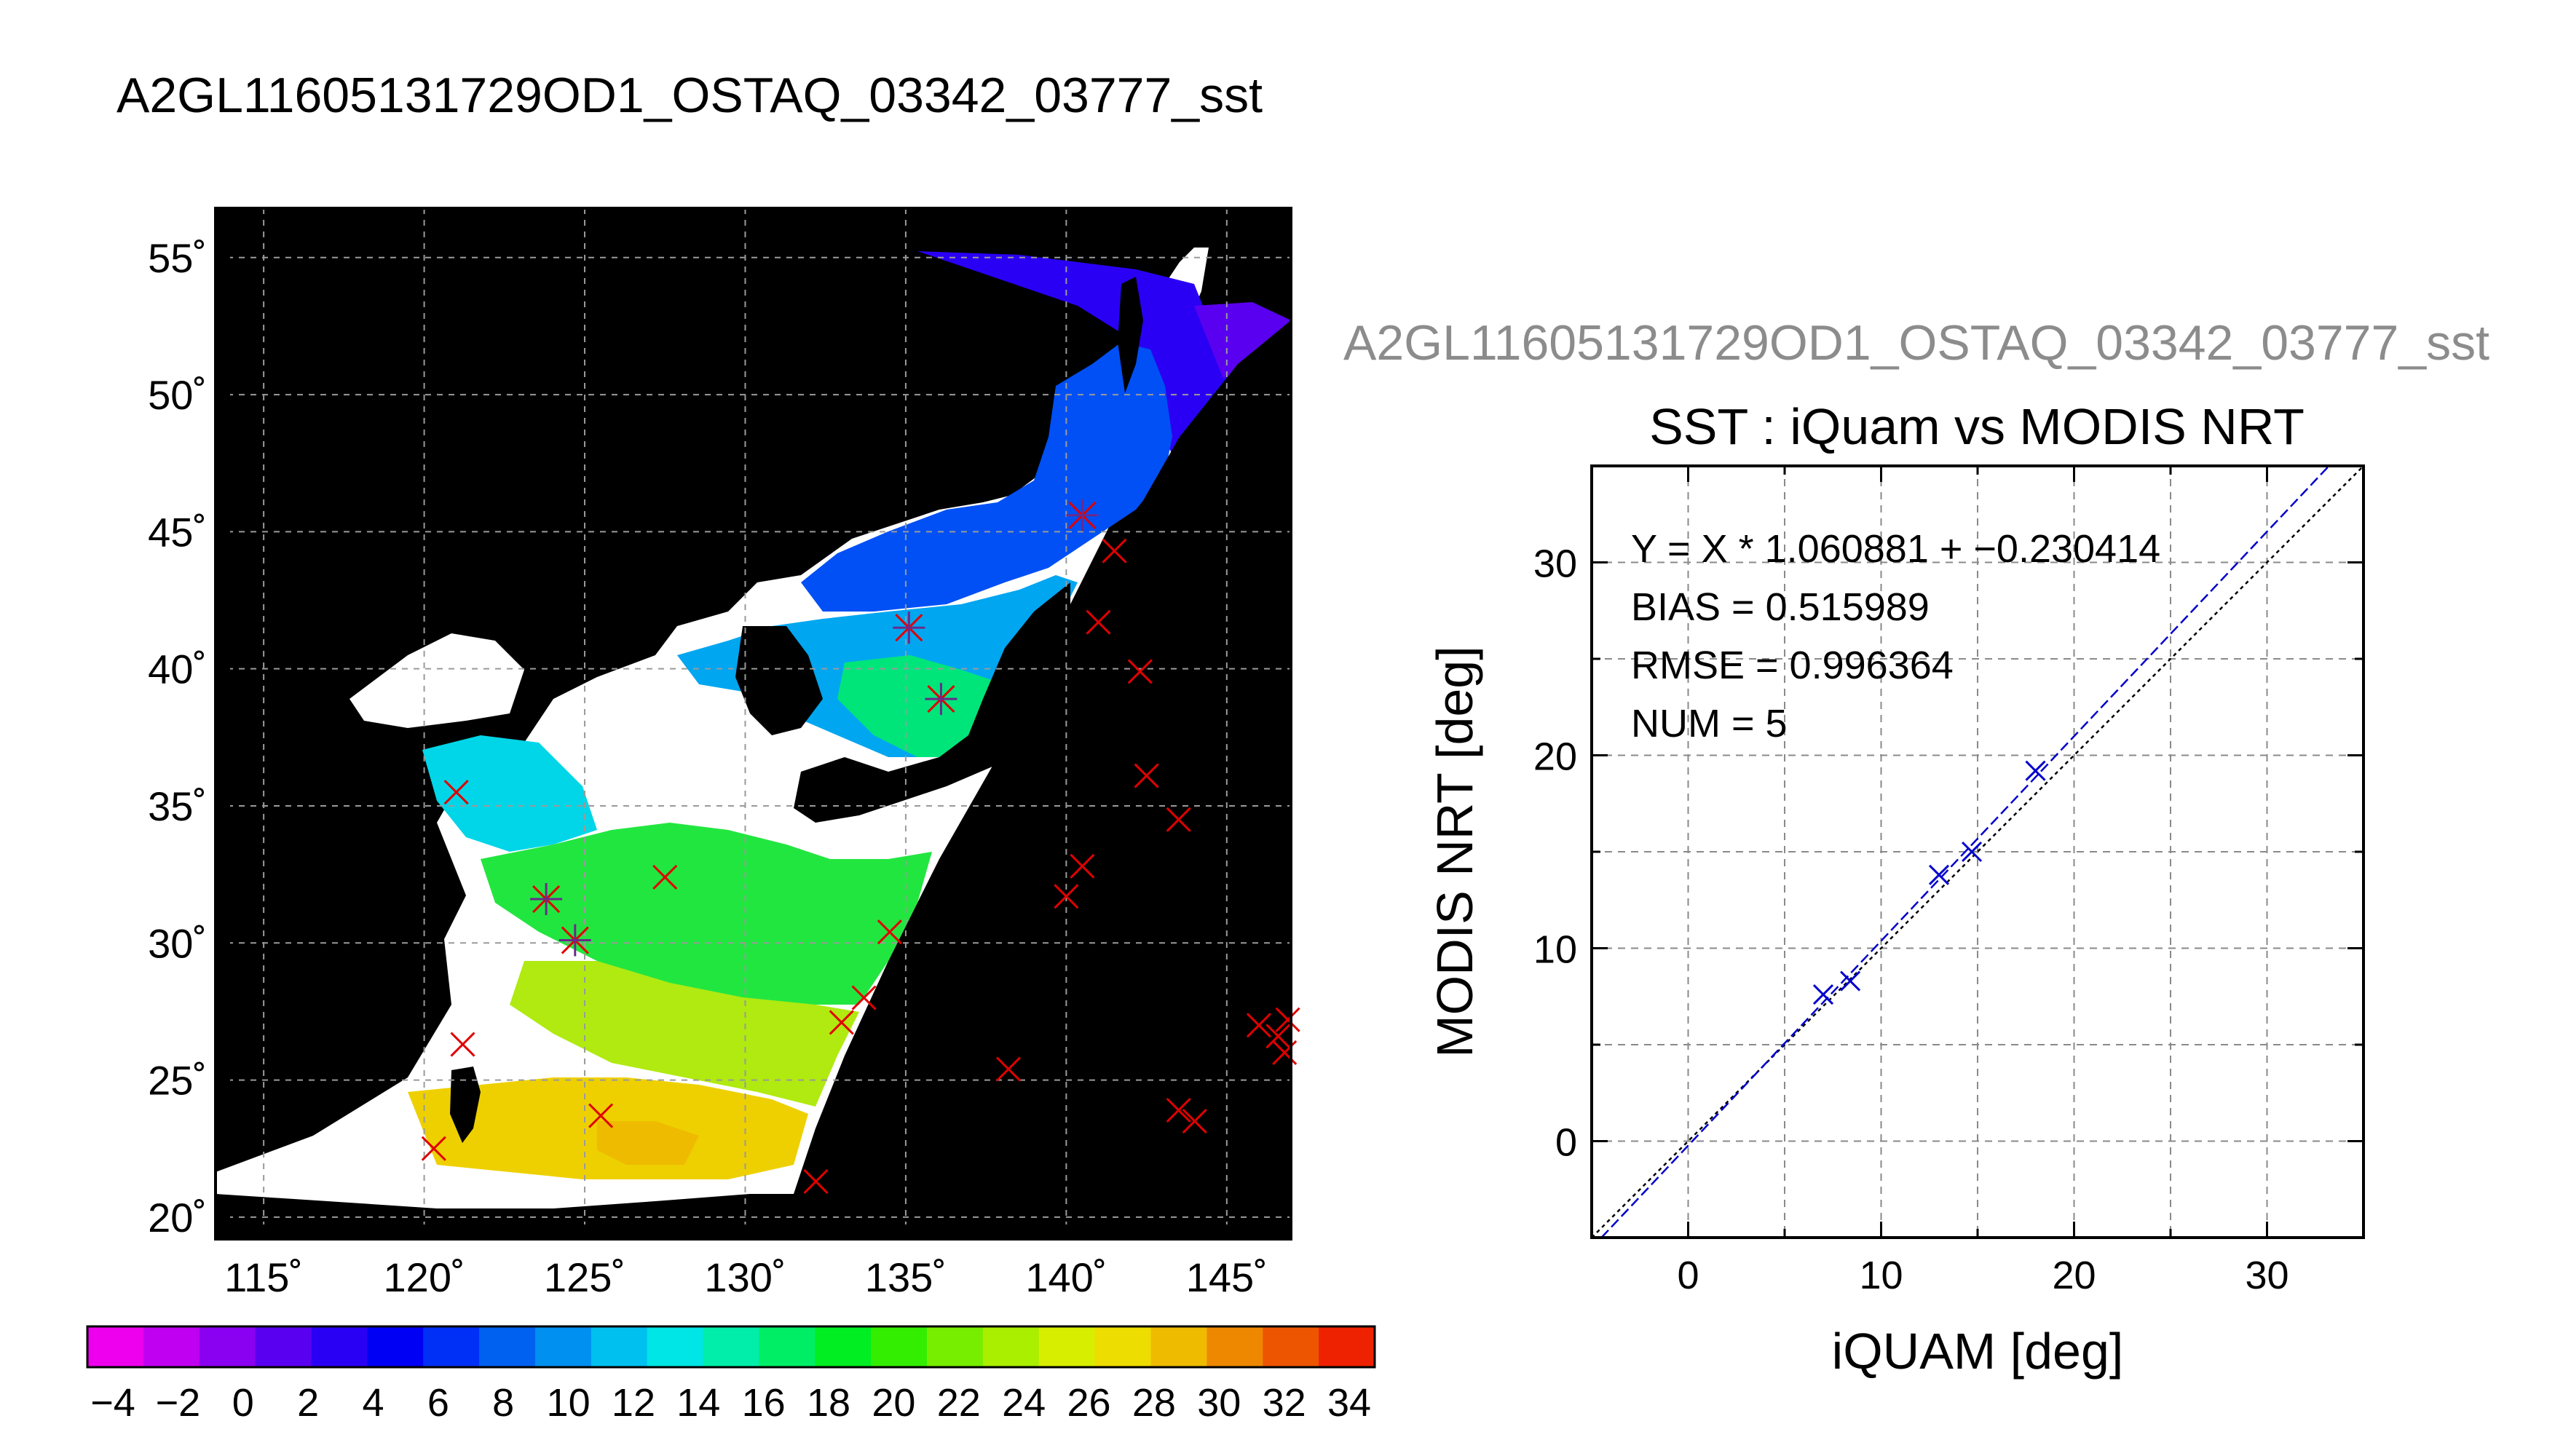  Describe the element at coordinates (178, 1403) in the screenshot. I see `colorbar-label: −2` at that location.